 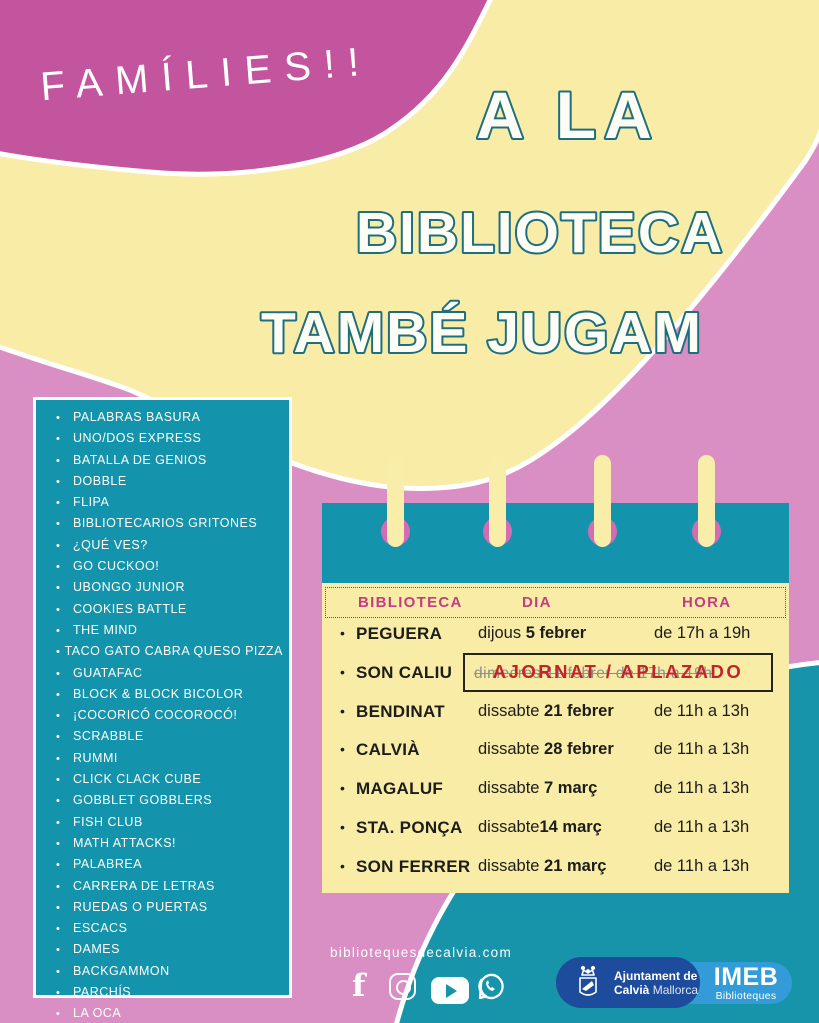 I want to click on game-list-item: • RUMMI, so click(x=169, y=758).